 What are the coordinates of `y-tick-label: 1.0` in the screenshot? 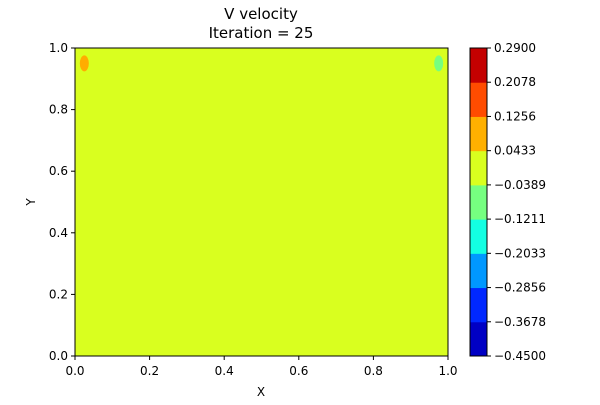 It's located at (58, 48).